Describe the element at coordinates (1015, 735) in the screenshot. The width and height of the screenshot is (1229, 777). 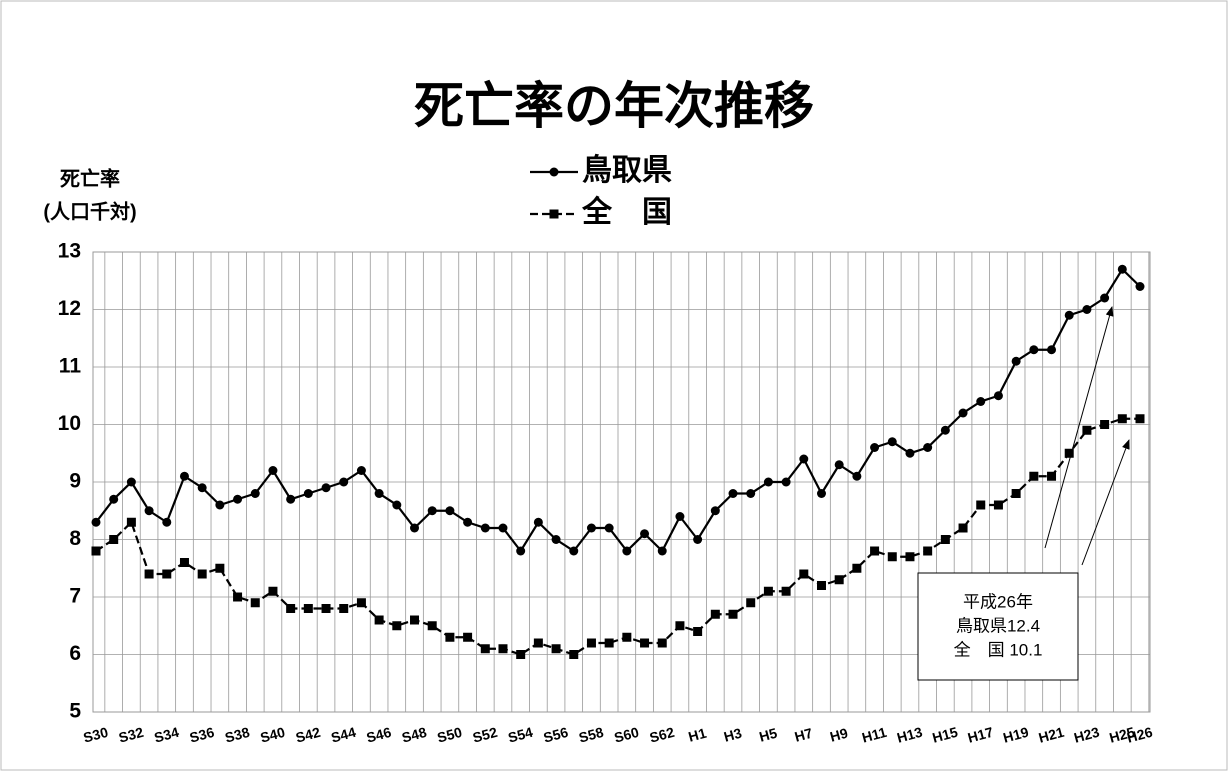
I see `x-tick-label: H19` at that location.